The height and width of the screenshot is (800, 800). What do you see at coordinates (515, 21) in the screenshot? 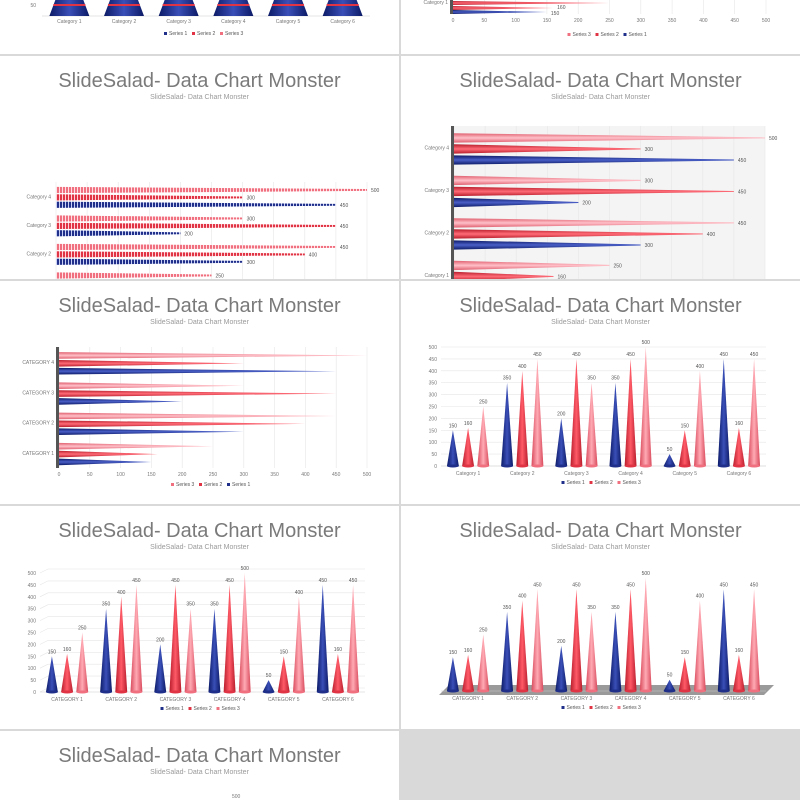
I see `tick-label: 100` at bounding box center [515, 21].